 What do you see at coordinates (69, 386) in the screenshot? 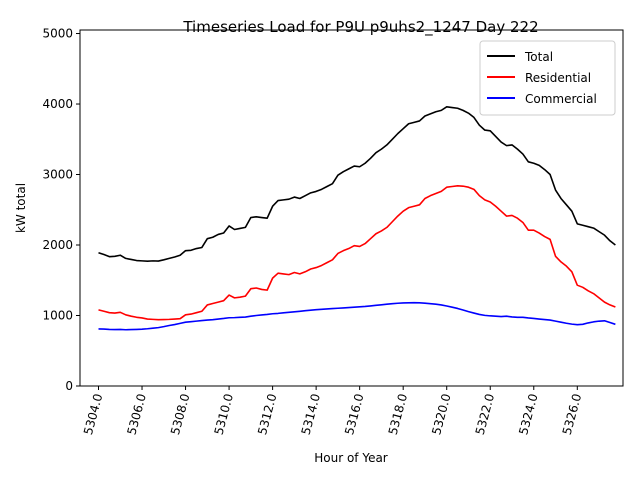
I see `y-tick-label: 0` at bounding box center [69, 386].